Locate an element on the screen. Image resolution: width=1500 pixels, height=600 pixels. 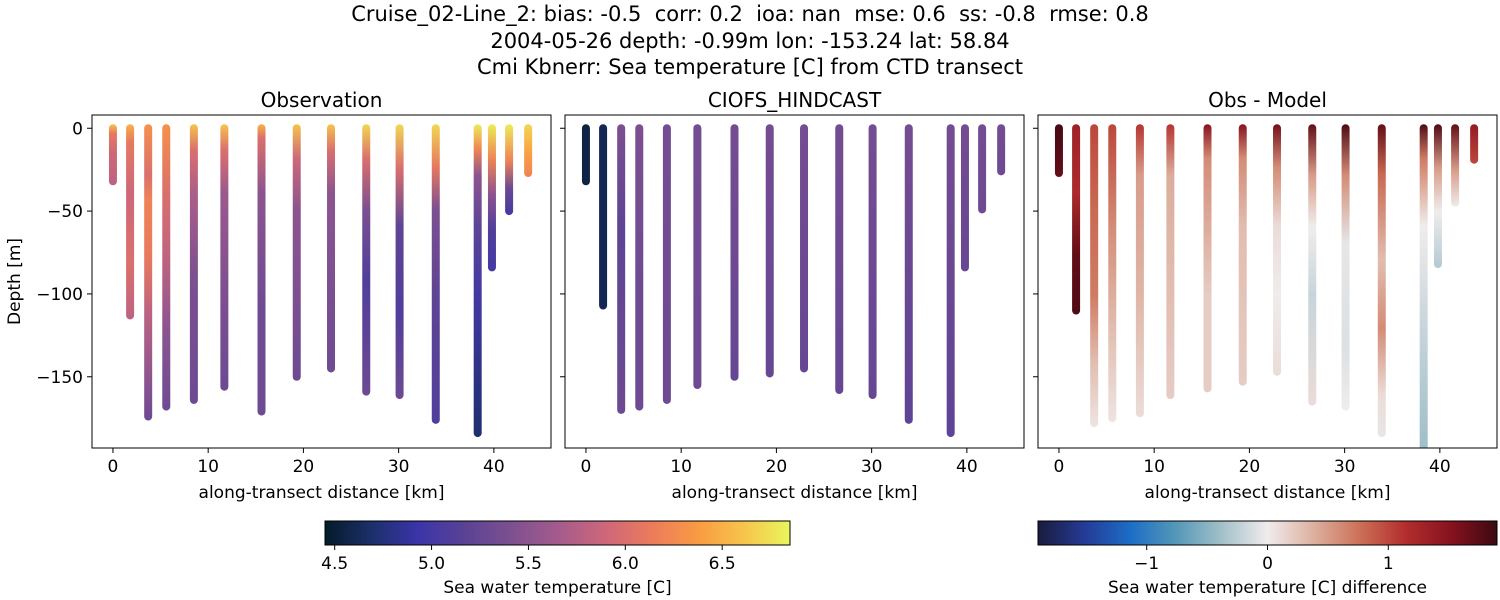
x-axis-label-0: along-transect distance [km] is located at coordinates (322, 493).